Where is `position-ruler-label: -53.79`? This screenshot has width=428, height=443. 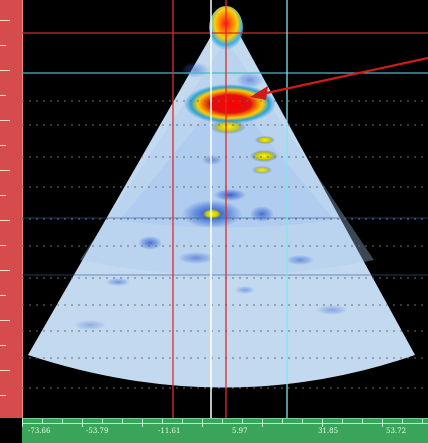
position-ruler-label: -53.79 is located at coordinates (97, 431).